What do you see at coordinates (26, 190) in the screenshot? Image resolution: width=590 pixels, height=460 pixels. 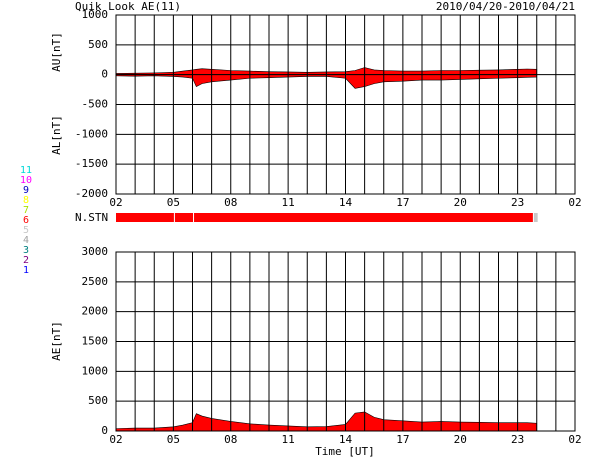 I see `legend-label: 9` at bounding box center [26, 190].